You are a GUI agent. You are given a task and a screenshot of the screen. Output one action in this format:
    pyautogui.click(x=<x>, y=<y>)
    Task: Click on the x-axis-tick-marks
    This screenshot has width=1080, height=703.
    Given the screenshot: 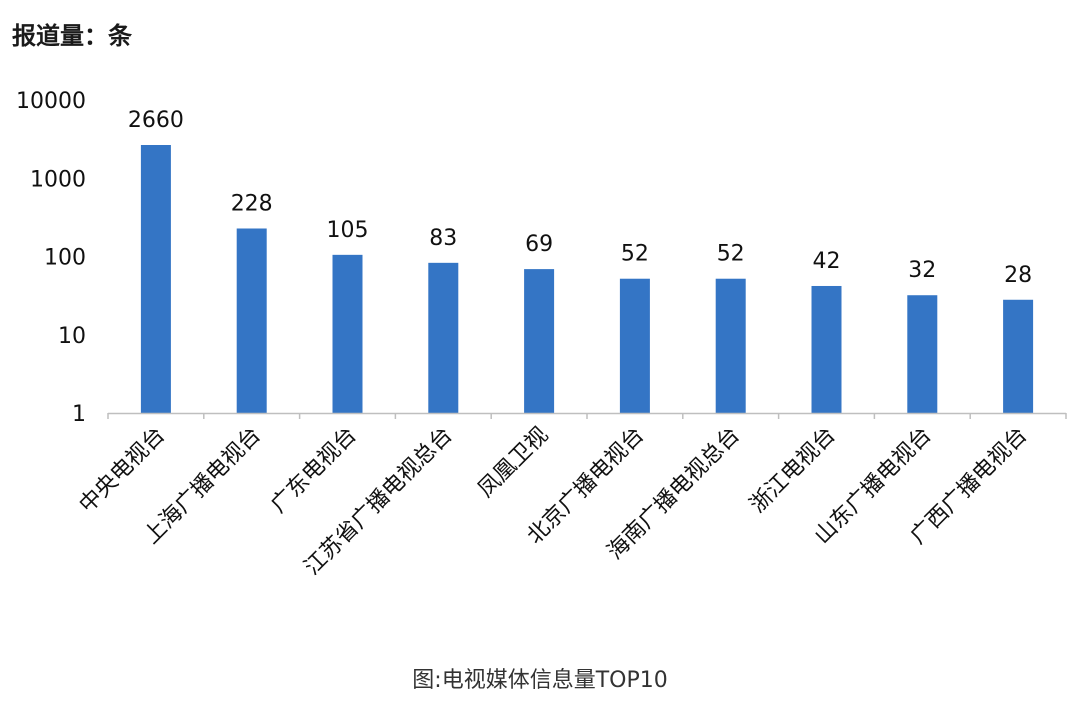 What is the action you would take?
    pyautogui.click(x=587, y=416)
    